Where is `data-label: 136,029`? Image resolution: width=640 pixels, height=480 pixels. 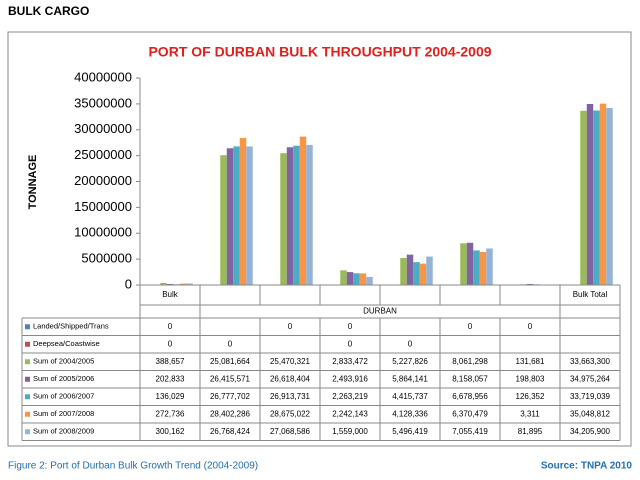
data-label: 136,029 is located at coordinates (170, 396).